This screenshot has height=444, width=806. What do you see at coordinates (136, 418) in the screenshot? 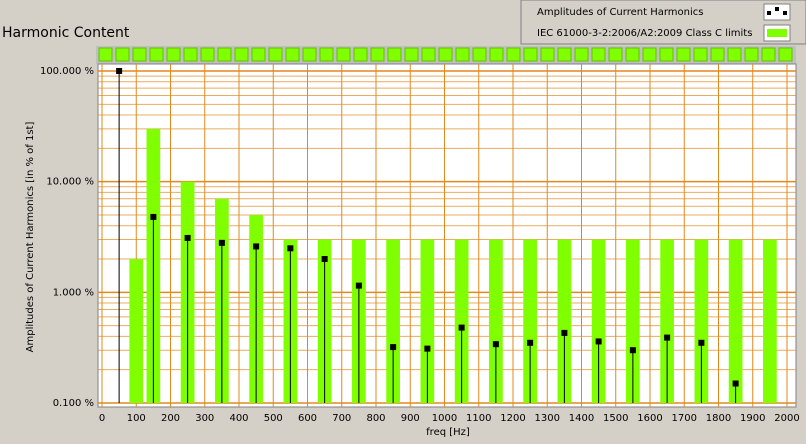
I see `x-tick-label: 100` at bounding box center [136, 418].